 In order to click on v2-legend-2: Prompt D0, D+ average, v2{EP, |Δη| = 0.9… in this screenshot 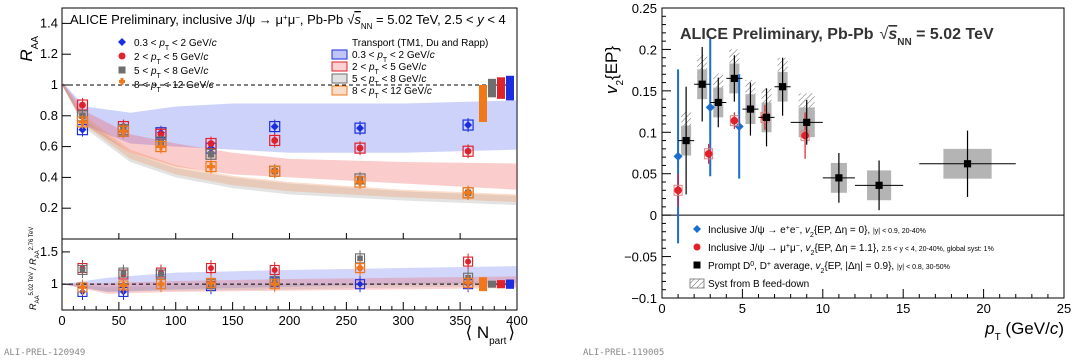, I will do `click(829, 268)`.